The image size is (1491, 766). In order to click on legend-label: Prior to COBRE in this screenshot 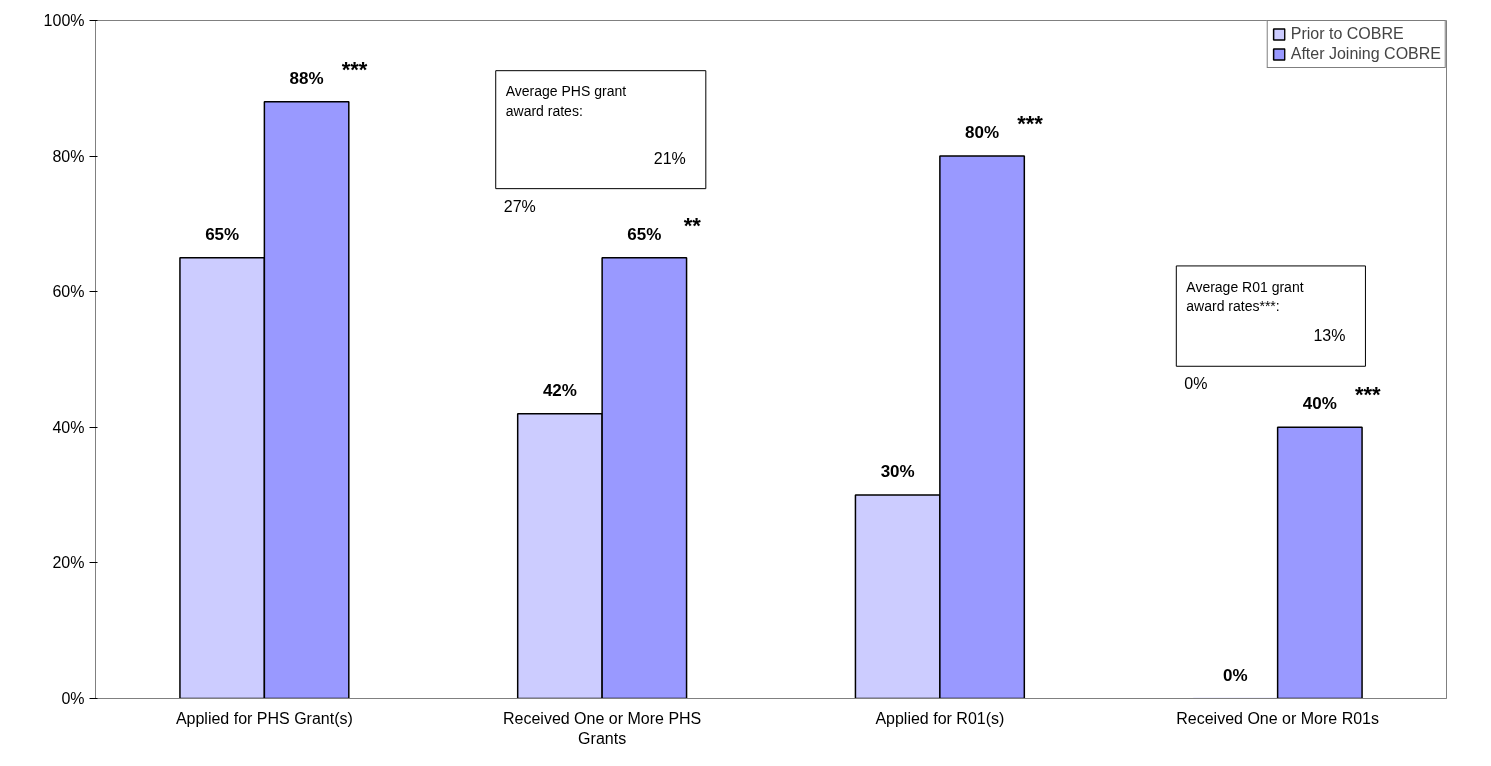, I will do `click(1347, 34)`.